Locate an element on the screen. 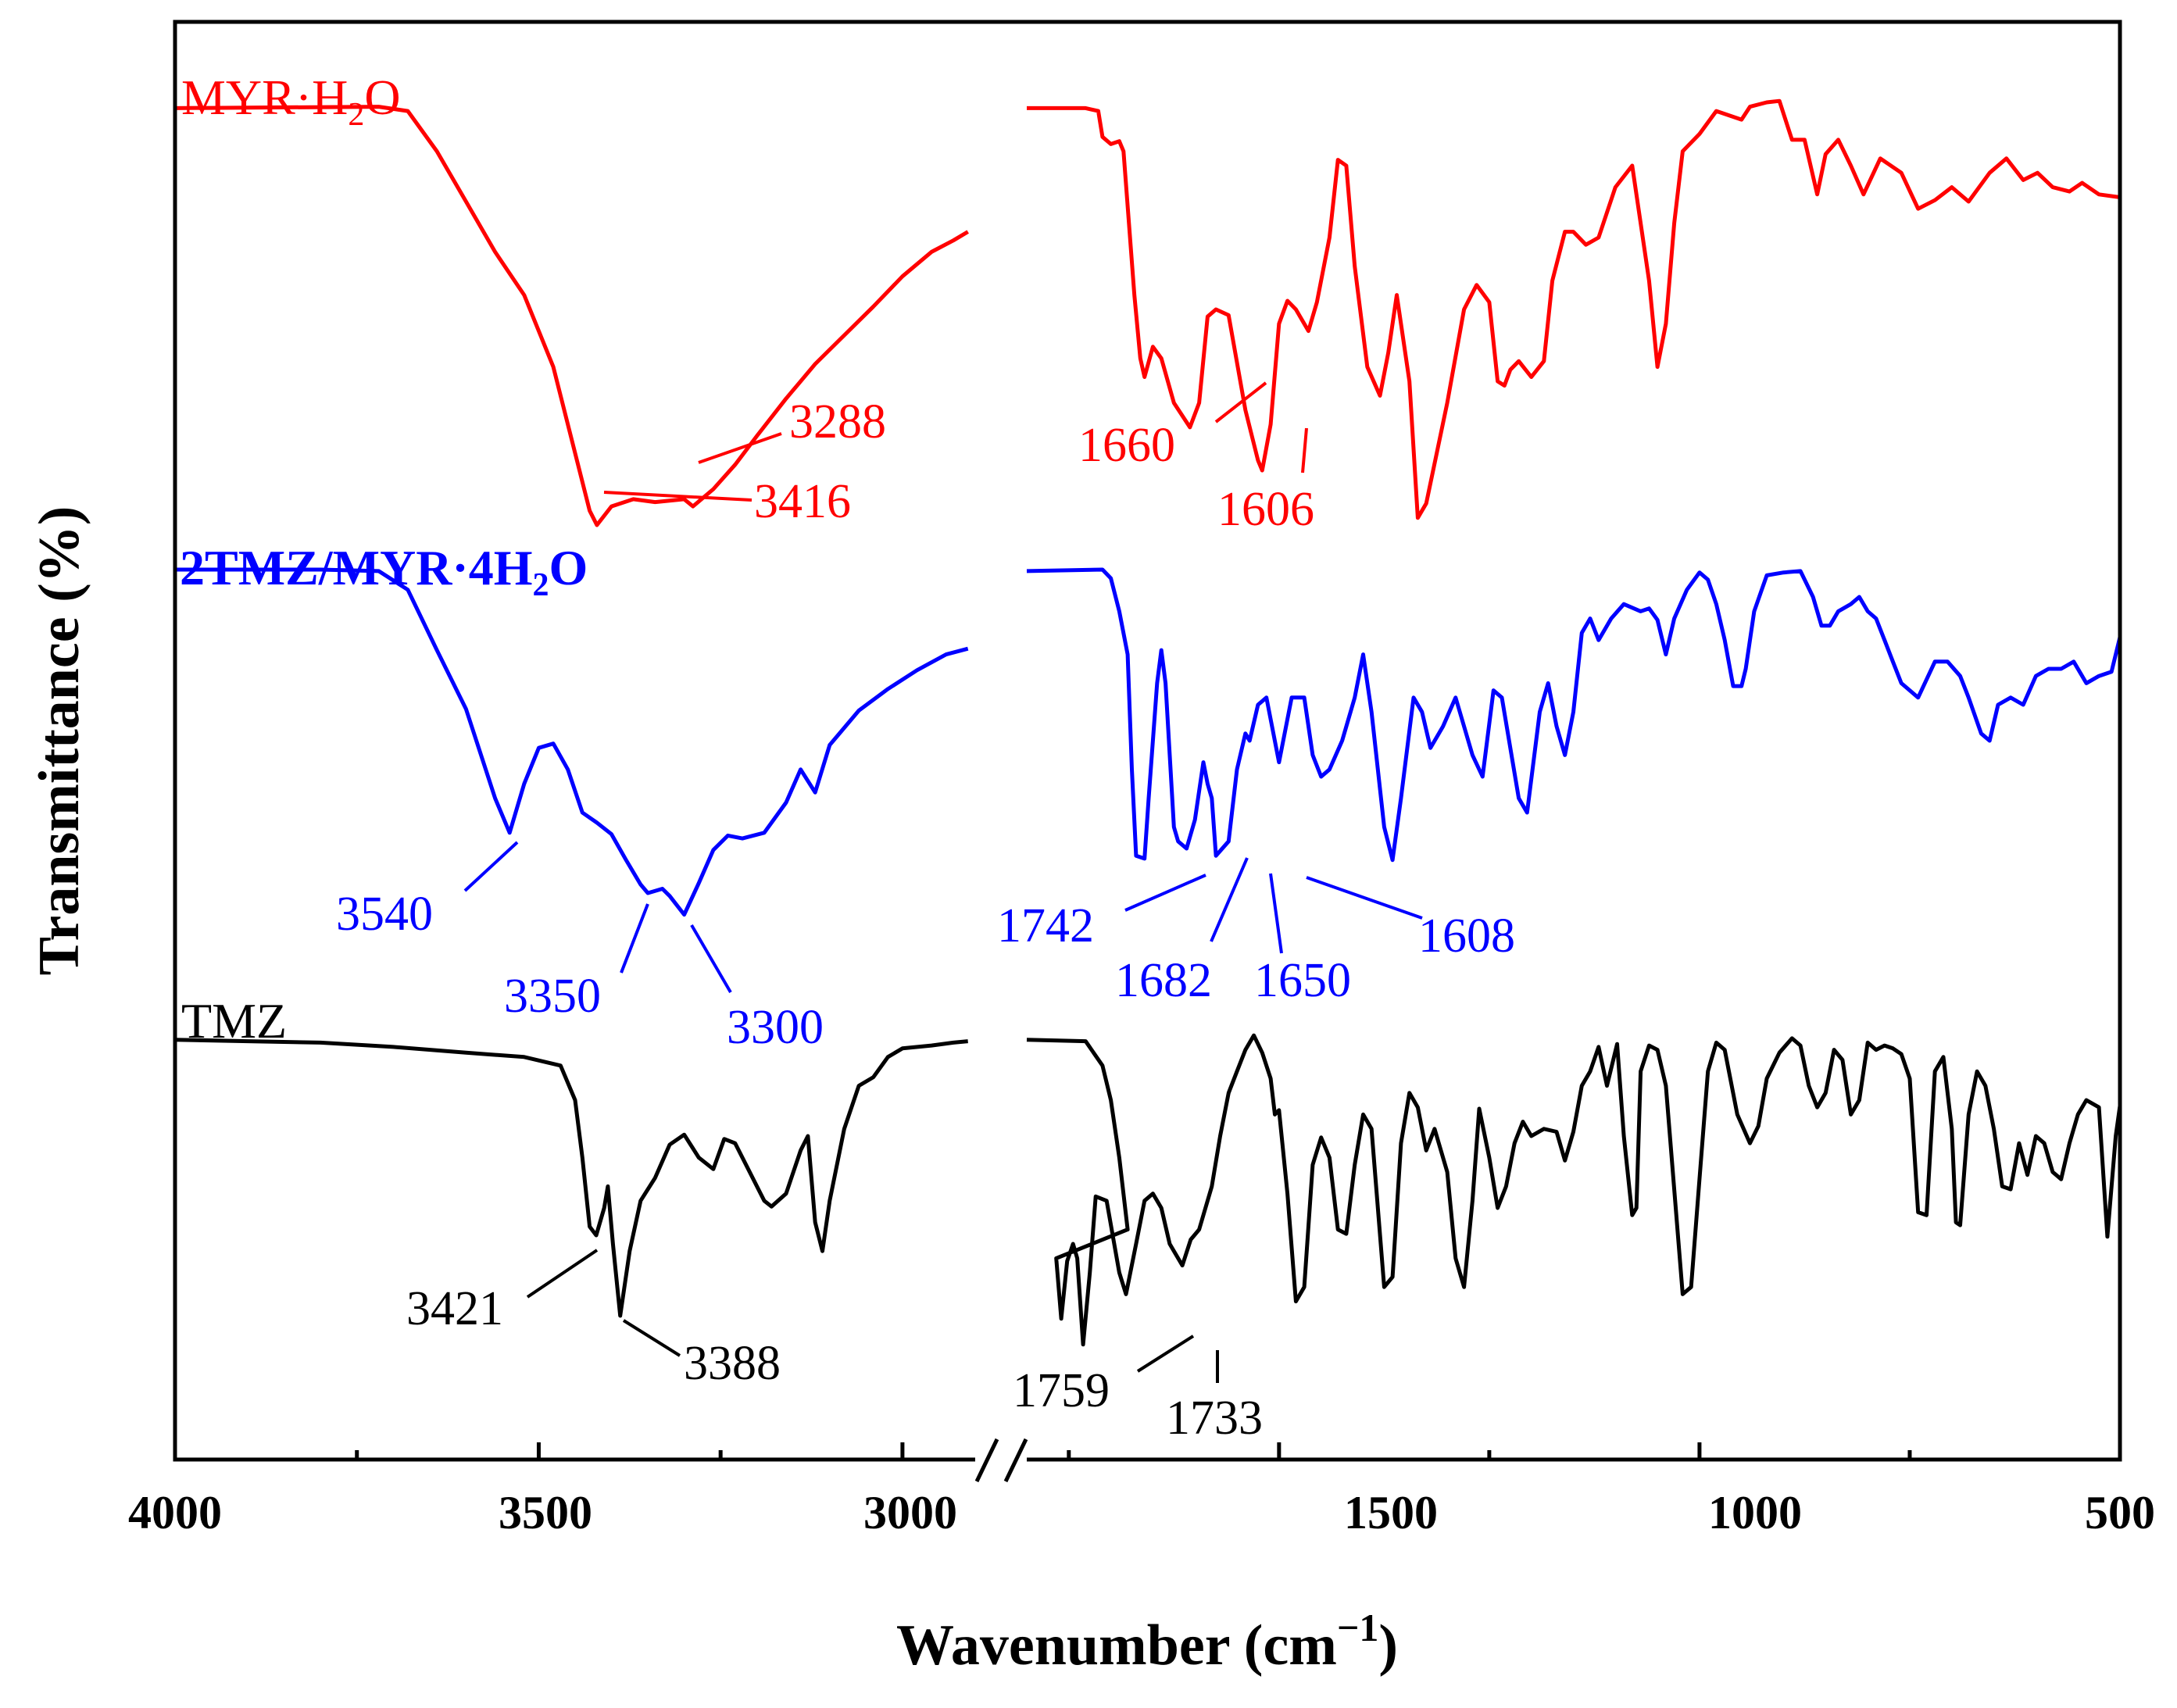 This screenshot has width=2177, height=1708. peak-label: 1682 is located at coordinates (1163, 980).